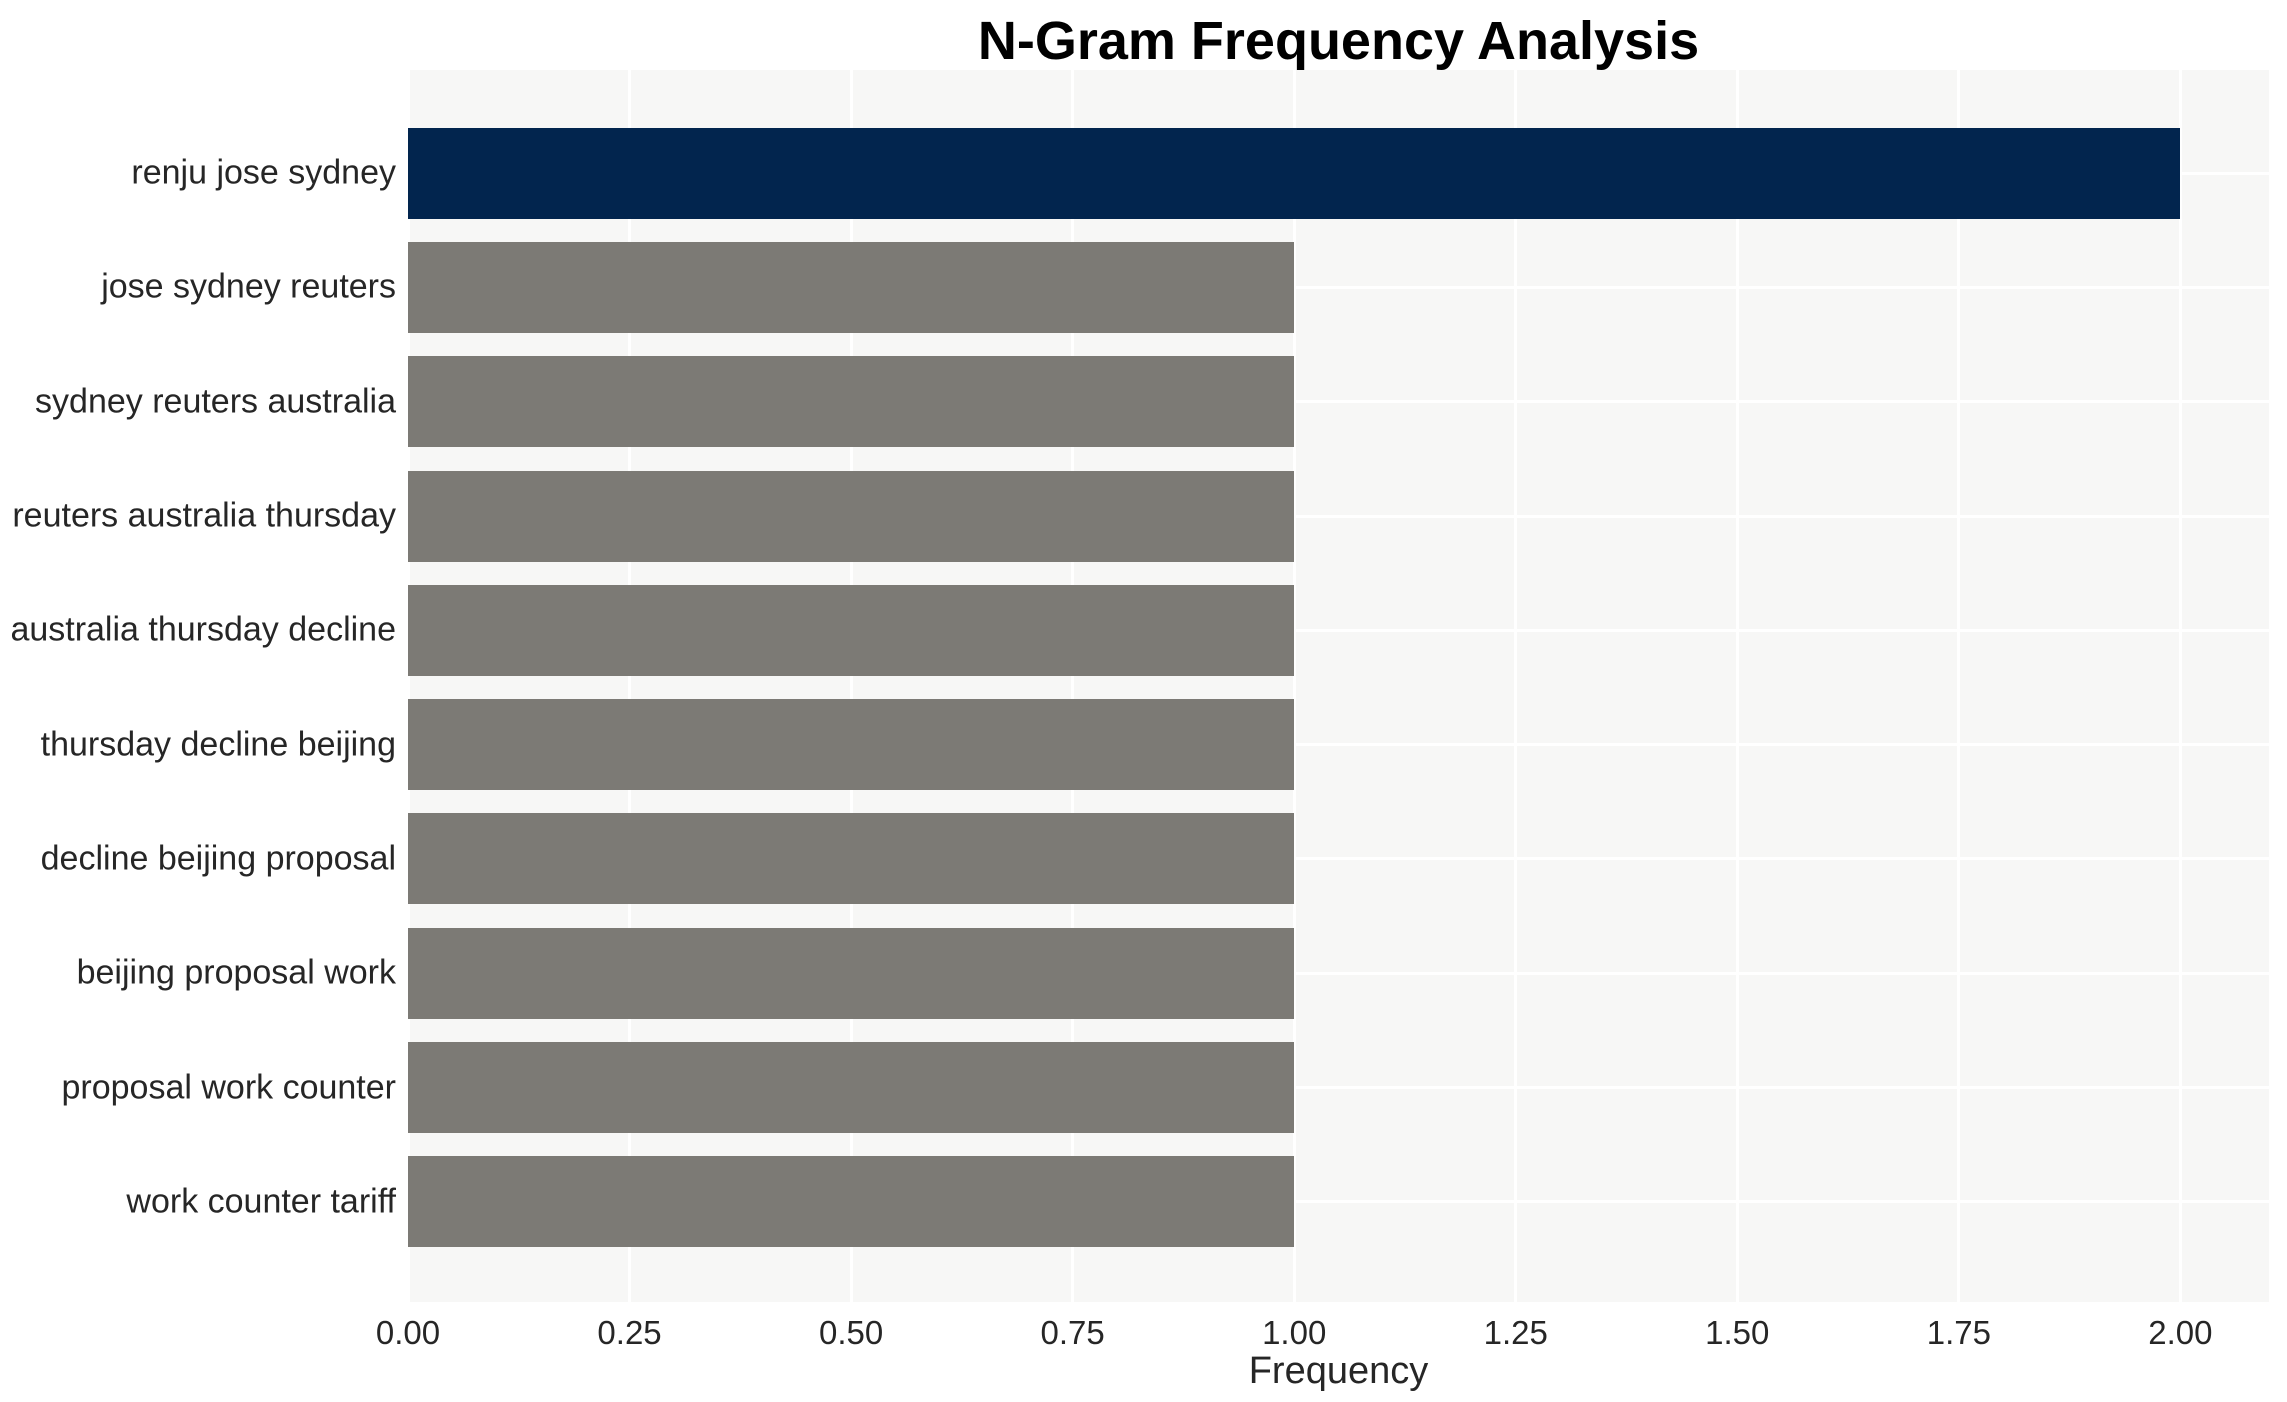 This screenshot has height=1402, width=2287. I want to click on x-tick-label: 1.25, so click(1515, 1332).